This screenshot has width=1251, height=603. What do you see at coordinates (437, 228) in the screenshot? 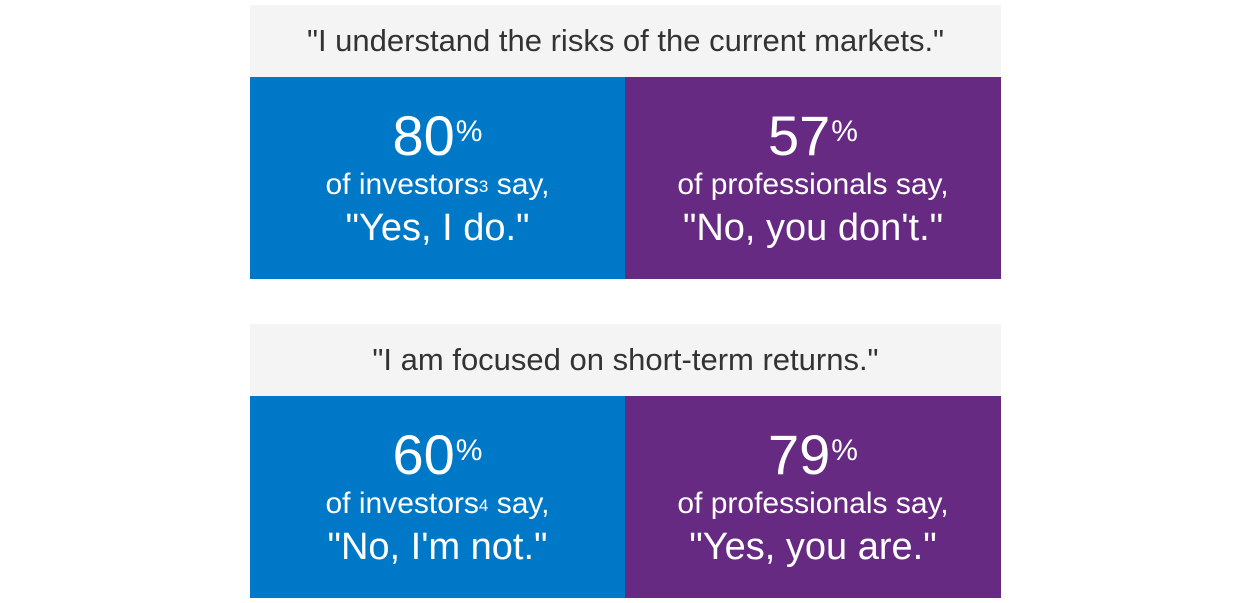
I see `investors-quote: "Yes, I do."` at bounding box center [437, 228].